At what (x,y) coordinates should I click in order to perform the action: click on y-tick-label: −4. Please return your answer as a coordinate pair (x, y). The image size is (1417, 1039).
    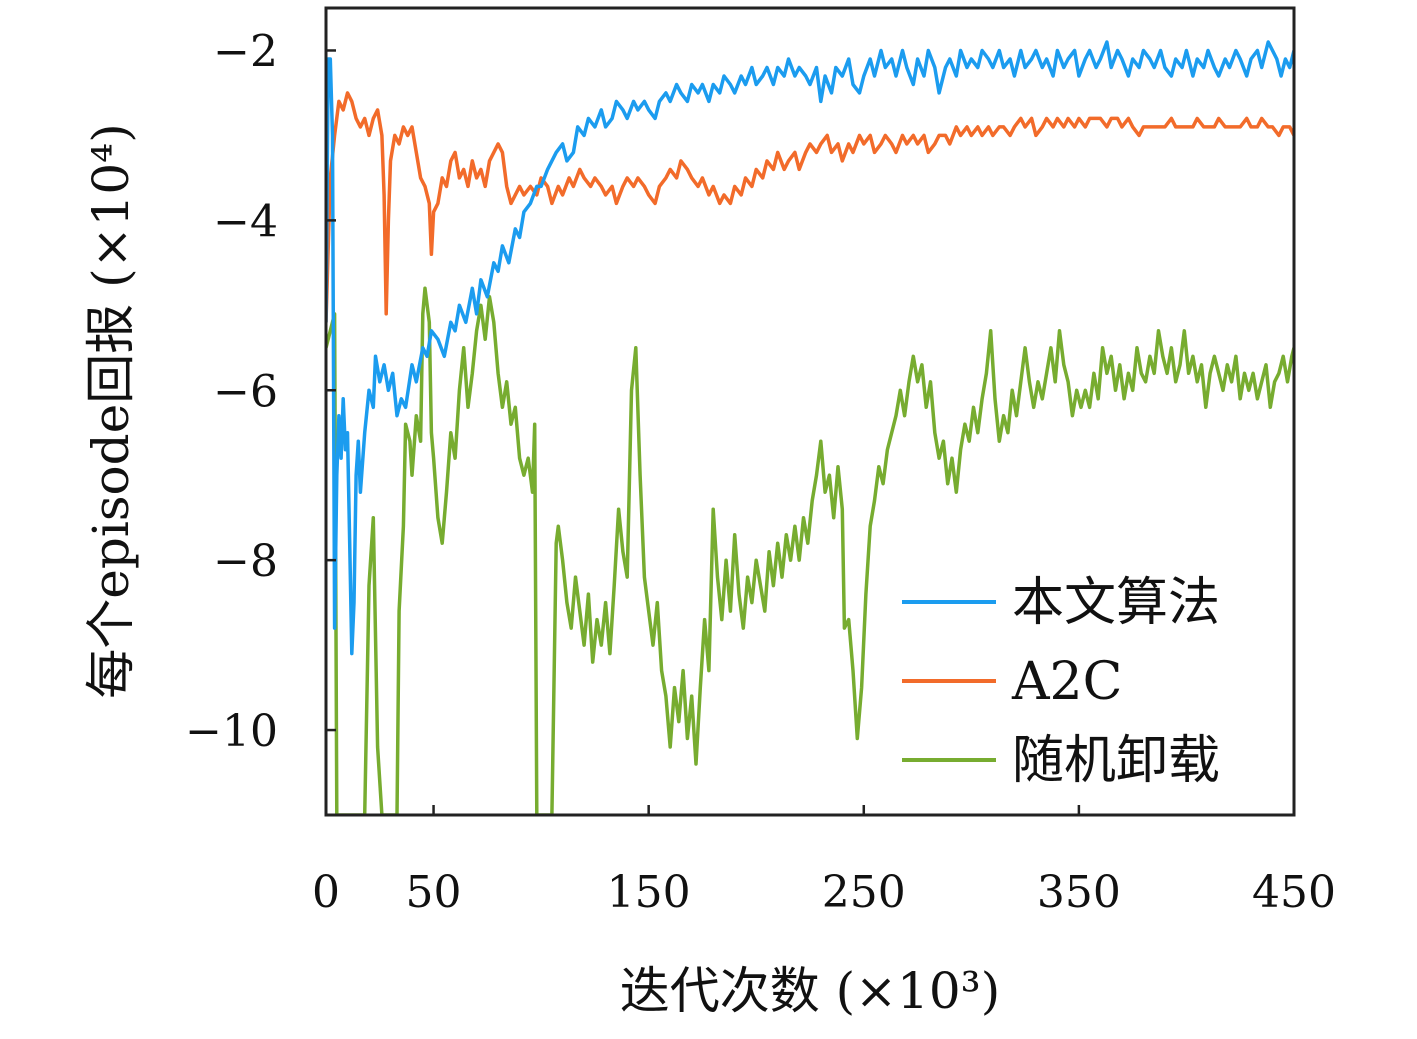
    Looking at the image, I should click on (245, 221).